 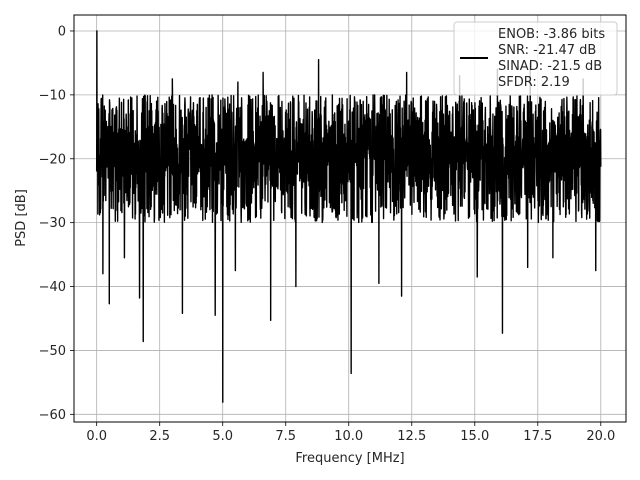 I want to click on legend-sinad: SINAD: -21.5 dB, so click(x=550, y=66).